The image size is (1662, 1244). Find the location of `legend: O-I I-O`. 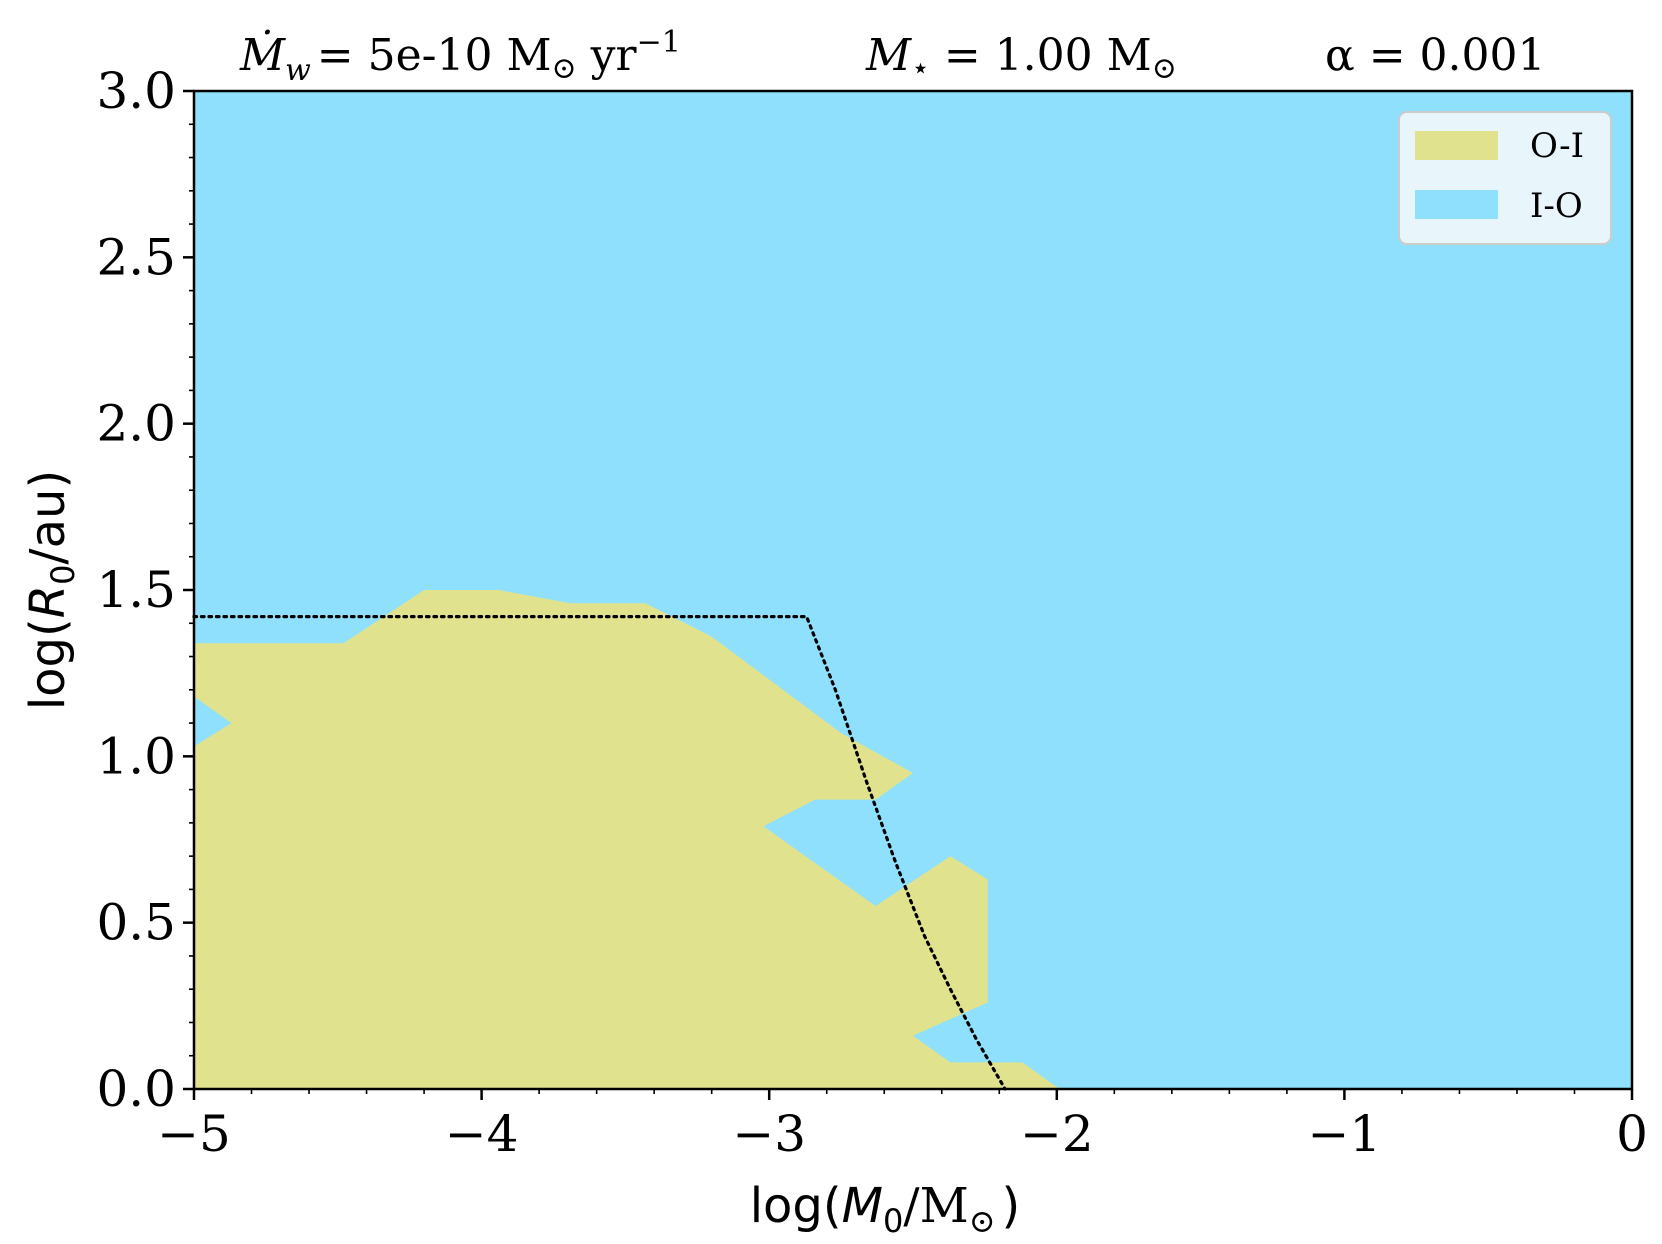

legend: O-I I-O is located at coordinates (1505, 178).